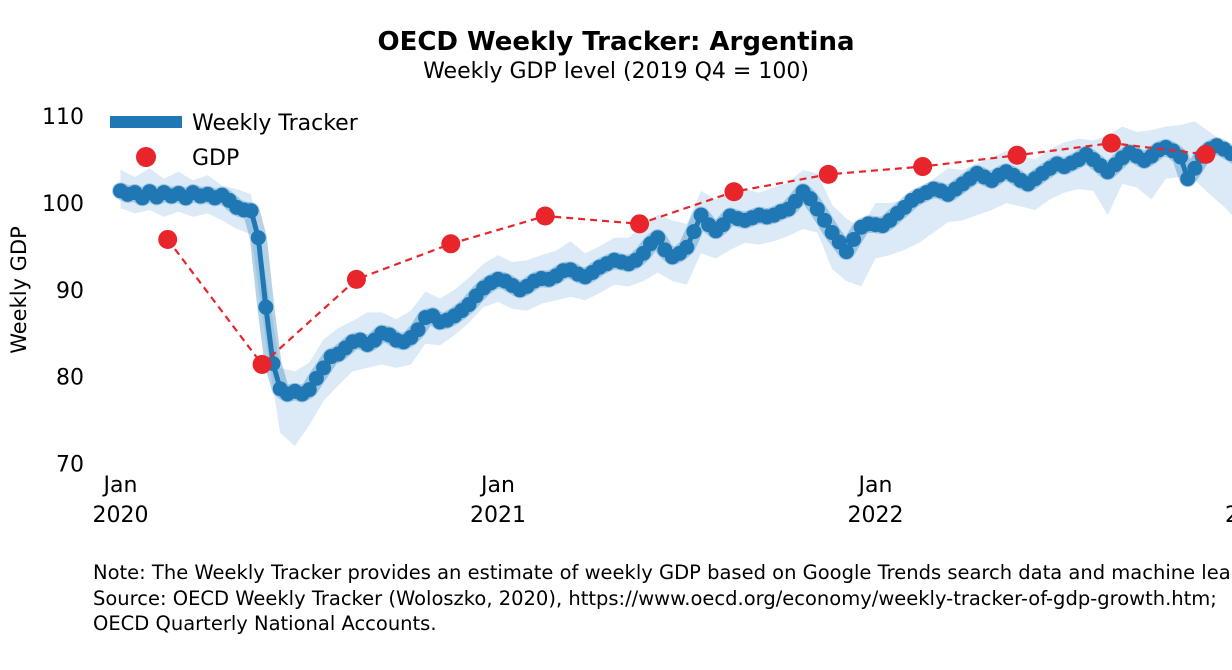  I want to click on x-tick-year: 2022, so click(876, 515).